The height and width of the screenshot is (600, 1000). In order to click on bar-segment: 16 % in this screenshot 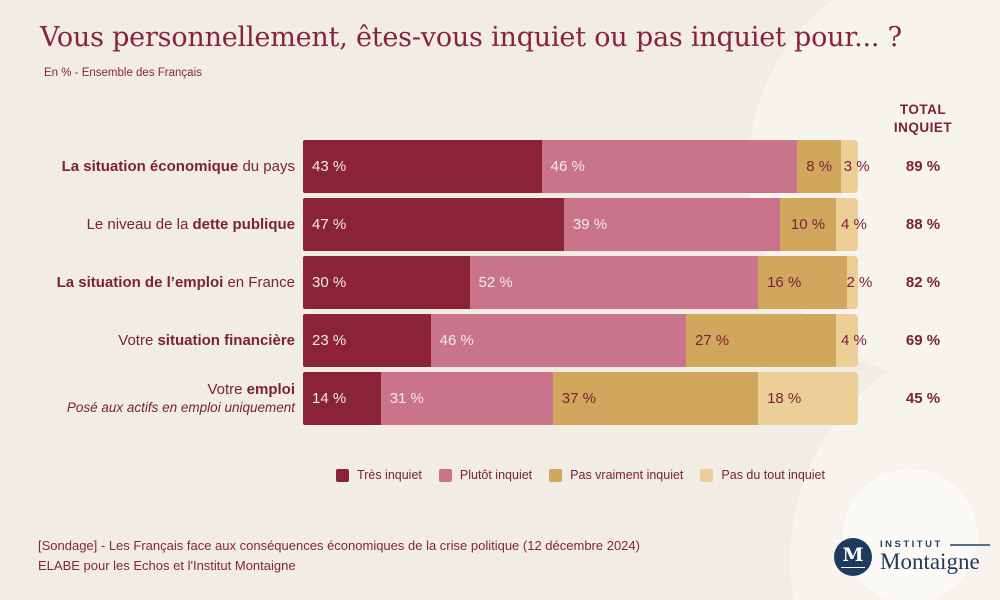, I will do `click(802, 282)`.